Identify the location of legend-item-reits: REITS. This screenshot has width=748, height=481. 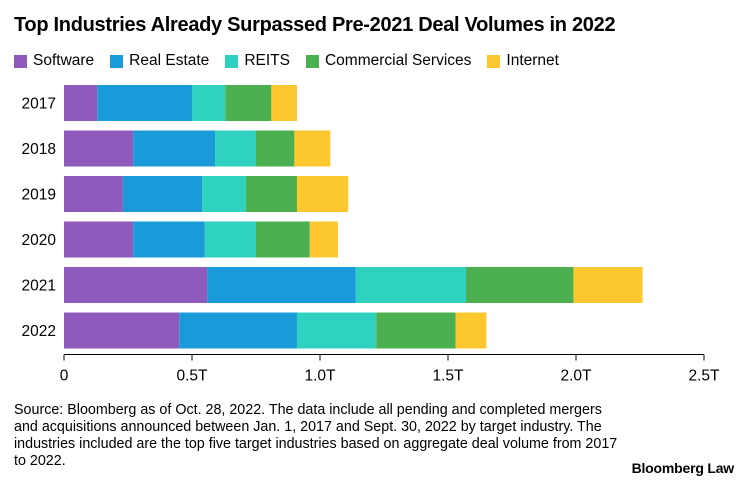
(257, 61).